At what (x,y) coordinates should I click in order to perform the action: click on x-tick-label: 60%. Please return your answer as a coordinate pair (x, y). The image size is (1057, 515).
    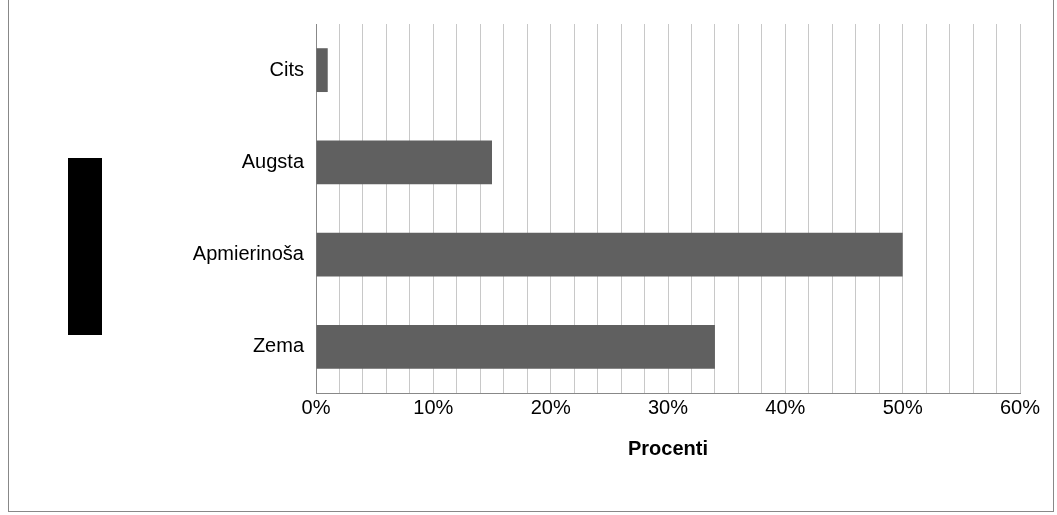
    Looking at the image, I should click on (1020, 406).